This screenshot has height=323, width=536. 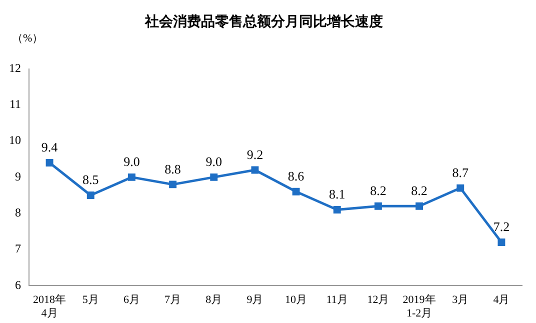 I want to click on x-tick-label: 3月, so click(x=460, y=300).